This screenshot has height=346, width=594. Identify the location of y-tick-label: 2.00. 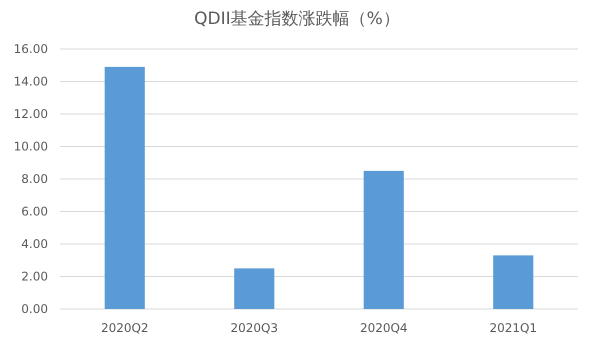
(34, 277).